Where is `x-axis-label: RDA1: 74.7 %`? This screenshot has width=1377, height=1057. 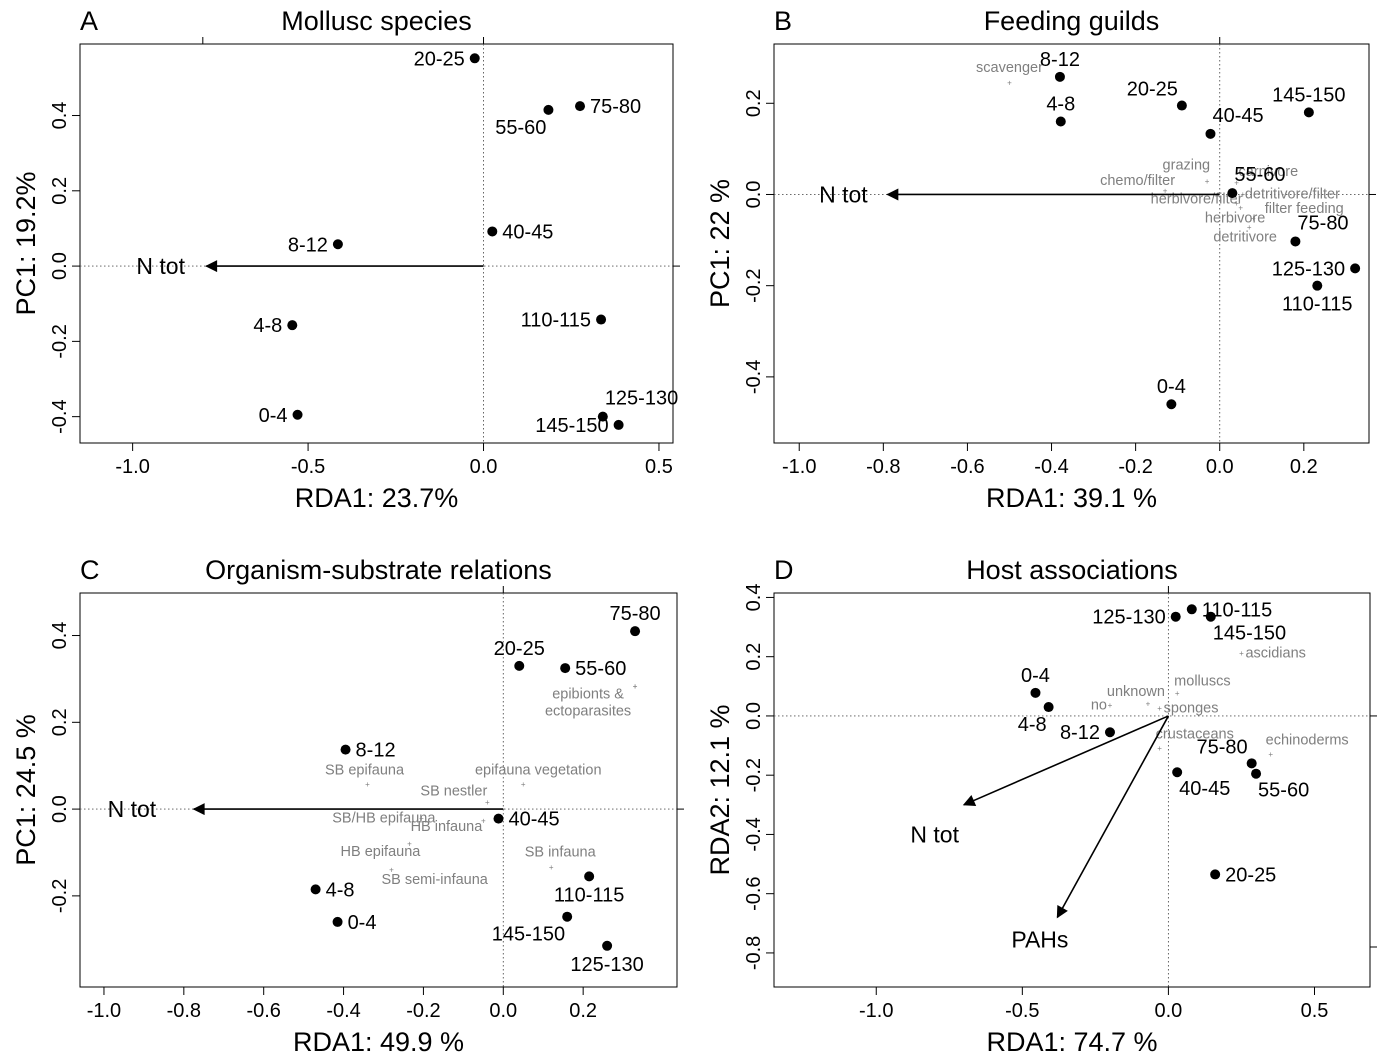
x-axis-label: RDA1: 74.7 % is located at coordinates (1071, 1042).